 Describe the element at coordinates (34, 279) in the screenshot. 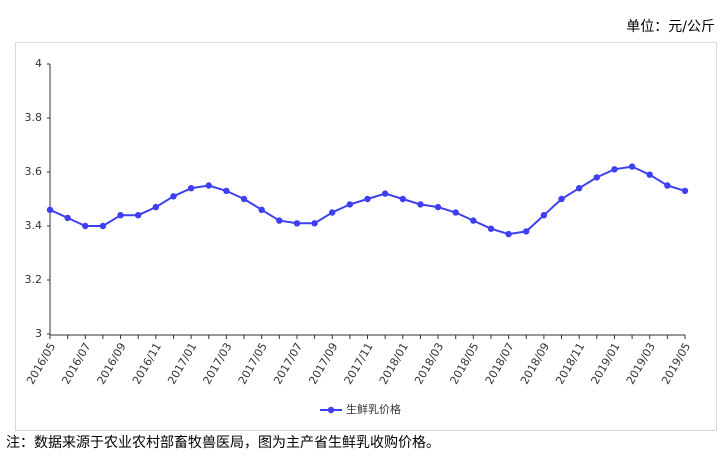

I see `y-tick-label: 3.2` at that location.